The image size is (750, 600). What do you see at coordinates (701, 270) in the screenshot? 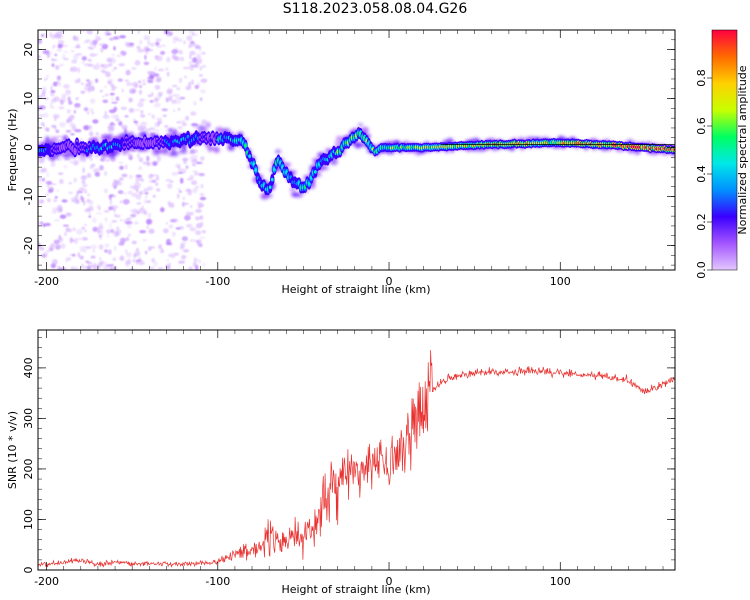
I see `colorbar-tick-label: 0.0` at bounding box center [701, 270].